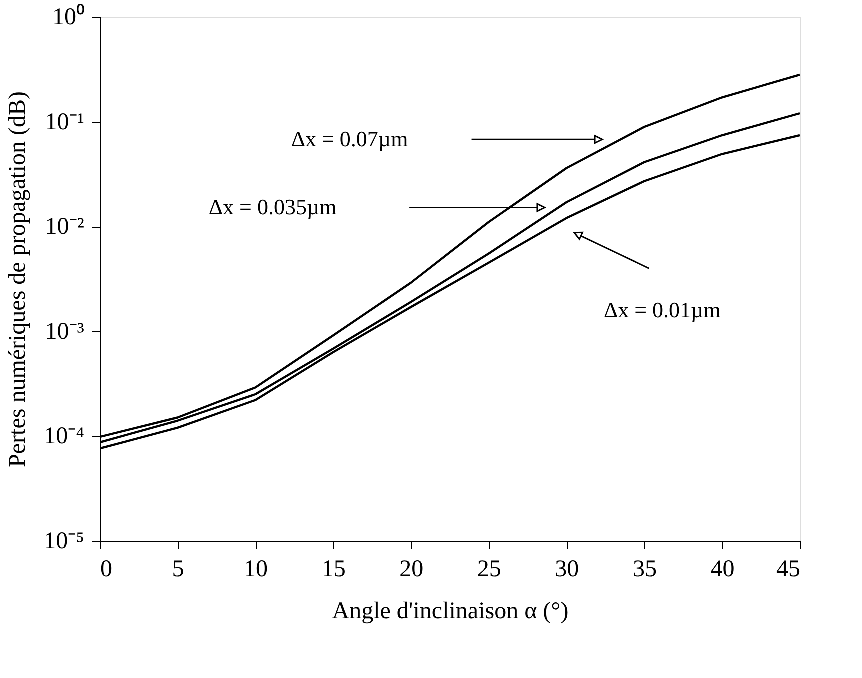 Image resolution: width=862 pixels, height=678 pixels. What do you see at coordinates (178, 569) in the screenshot?
I see `x-tick-label: 5` at bounding box center [178, 569].